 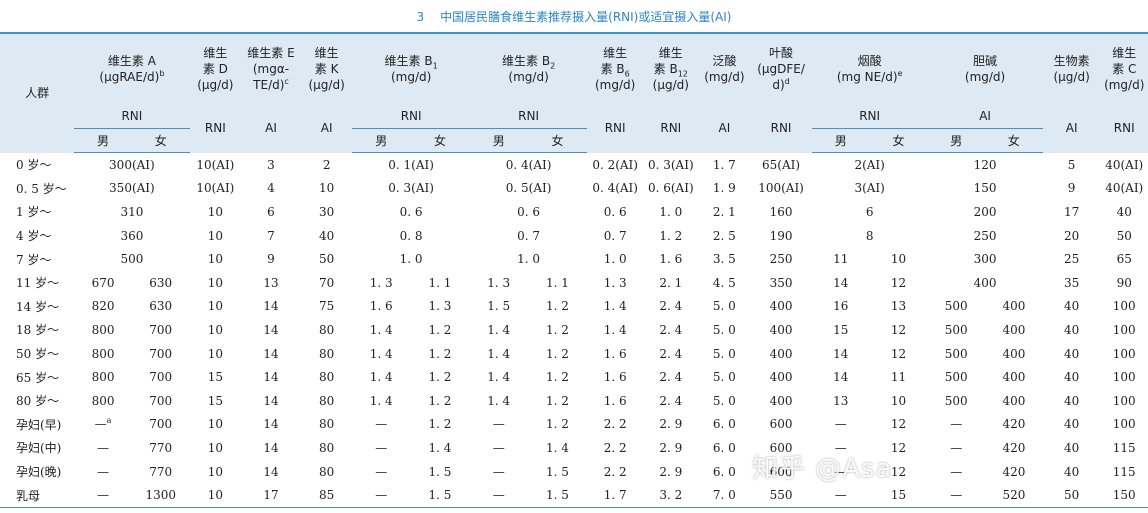 What do you see at coordinates (528, 188) in the screenshot?
I see `vitamin-b2-cell: 0. 5(AI)` at bounding box center [528, 188].